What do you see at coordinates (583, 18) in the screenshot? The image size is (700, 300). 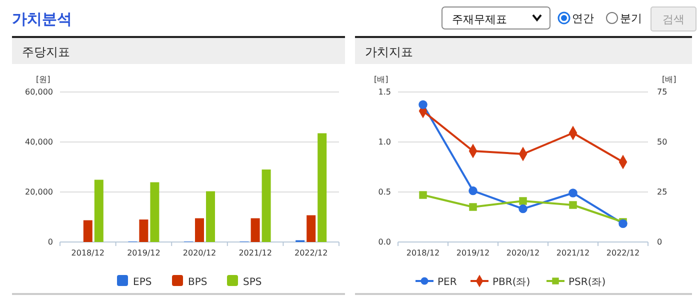 I see `text: 연간` at bounding box center [583, 18].